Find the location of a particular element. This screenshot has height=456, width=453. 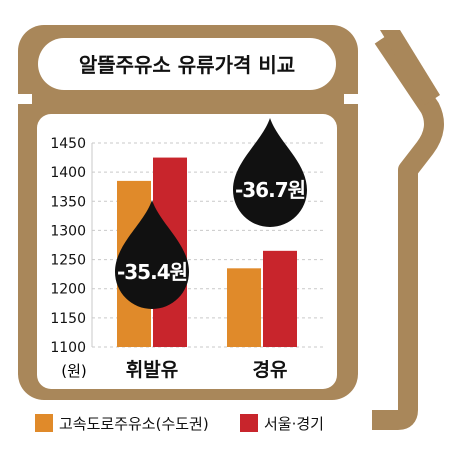

category-label: 휘발유 is located at coordinates (152, 370).